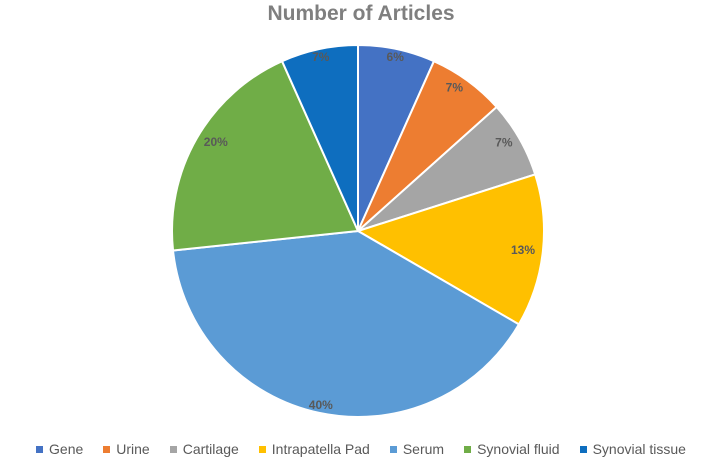 The height and width of the screenshot is (461, 722). What do you see at coordinates (518, 449) in the screenshot?
I see `legend-label: Synovial fluid` at bounding box center [518, 449].